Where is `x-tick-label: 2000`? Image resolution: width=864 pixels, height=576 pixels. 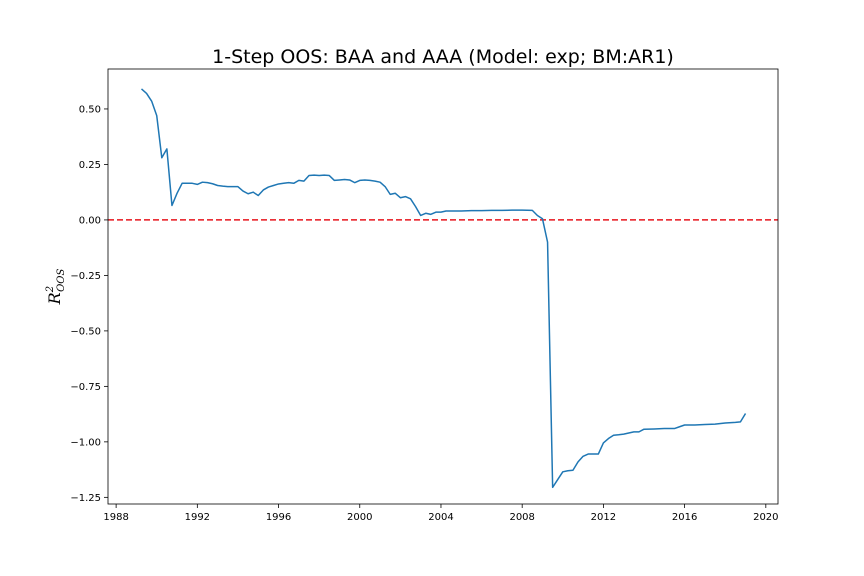 x-tick-label: 2000 is located at coordinates (359, 517).